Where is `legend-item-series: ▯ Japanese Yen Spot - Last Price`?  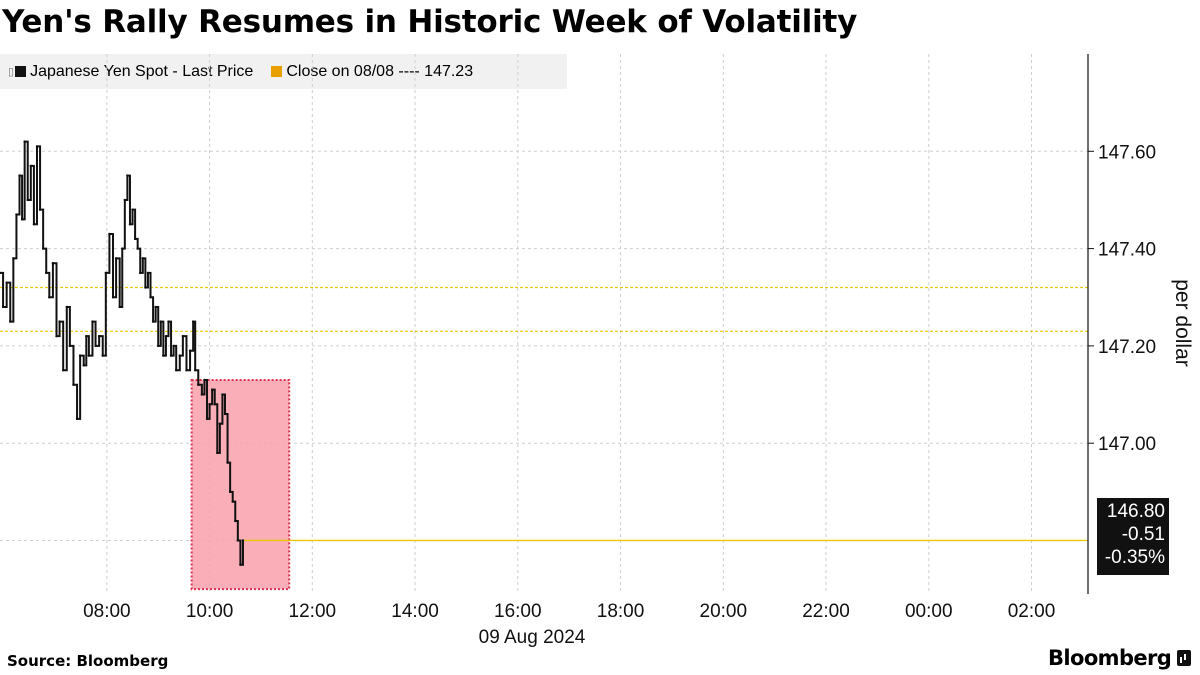 legend-item-series: ▯ Japanese Yen Spot - Last Price is located at coordinates (130, 72).